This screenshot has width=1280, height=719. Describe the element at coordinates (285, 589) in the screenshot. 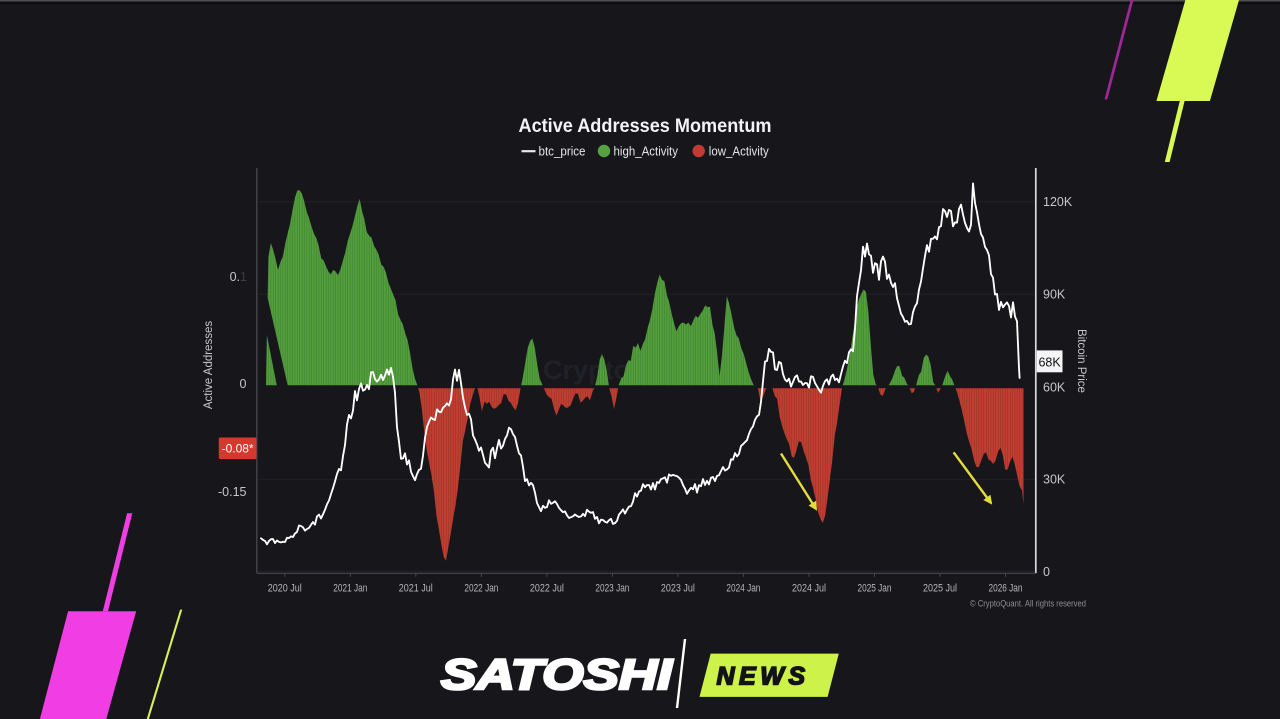

I see `svg-text: 2020 Jul` at that location.